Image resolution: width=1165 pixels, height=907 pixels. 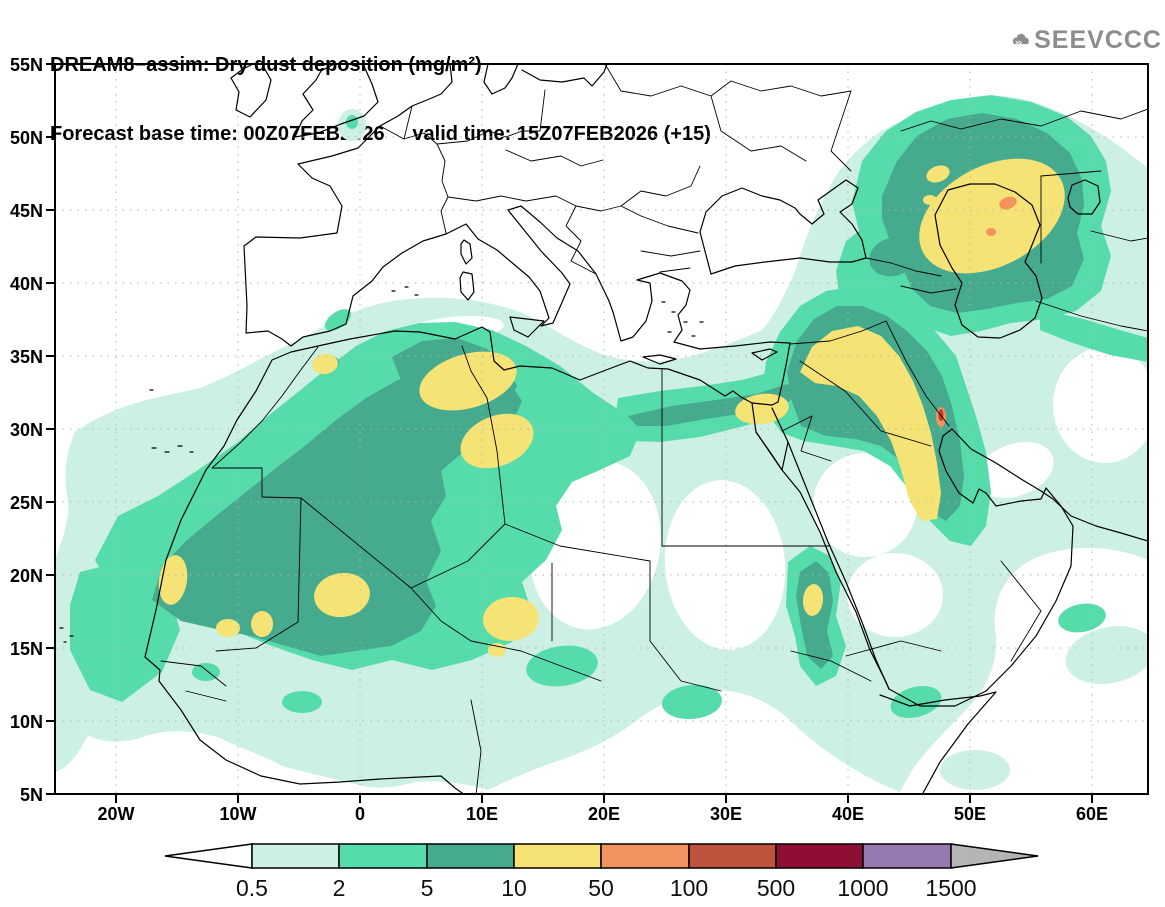 I want to click on colorbar-label: 500, so click(x=776, y=888).